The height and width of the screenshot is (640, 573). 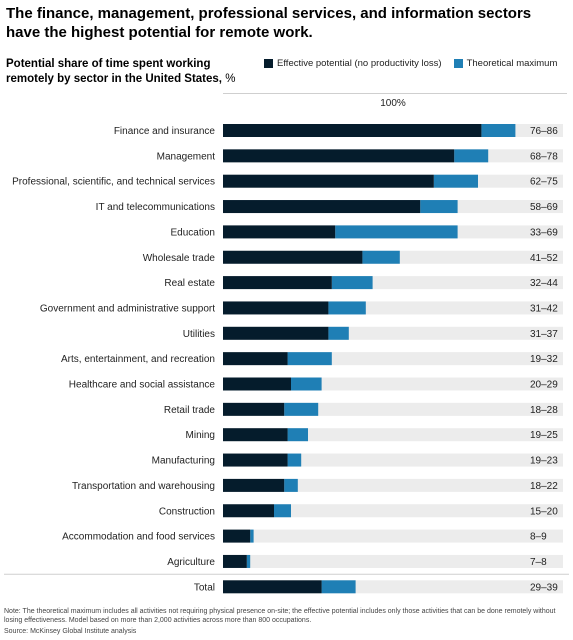 I want to click on bar-theoretical-government-and-administrative-support, so click(x=347, y=308).